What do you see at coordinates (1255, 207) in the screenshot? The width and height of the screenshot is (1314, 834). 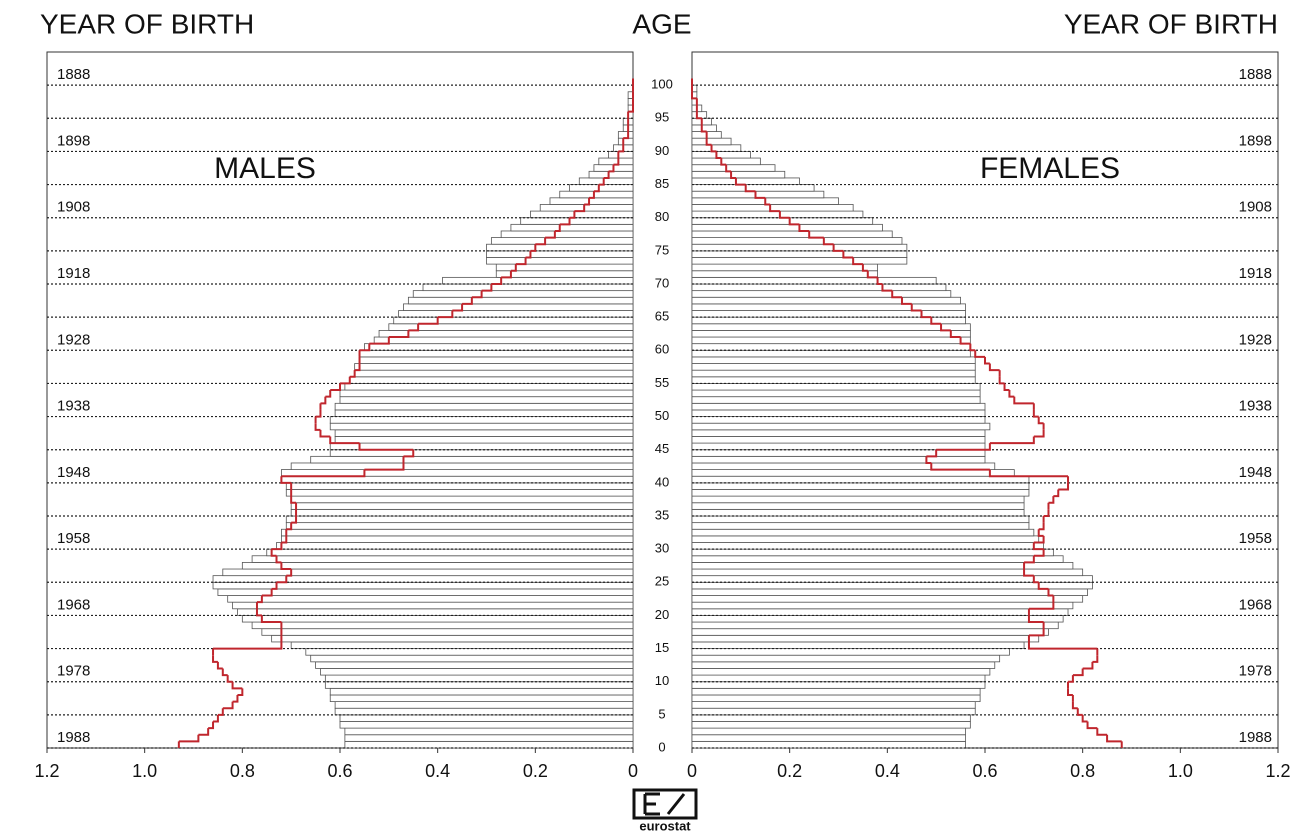 I see `year-tick-label: 1908` at bounding box center [1255, 207].